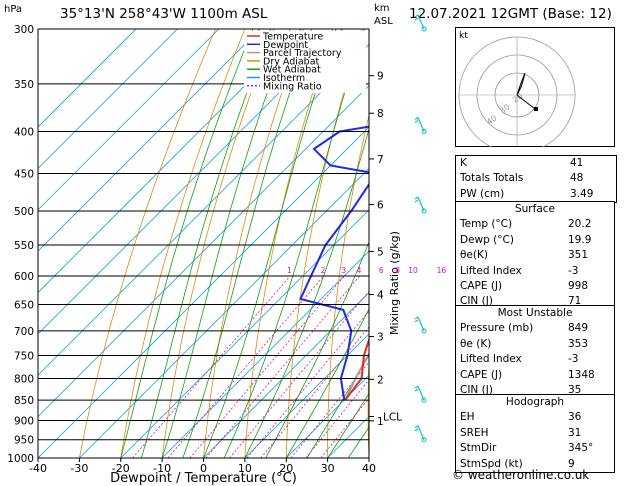  What do you see at coordinates (328, 468) in the screenshot?
I see `temperature-tick-label: 30` at bounding box center [328, 468].